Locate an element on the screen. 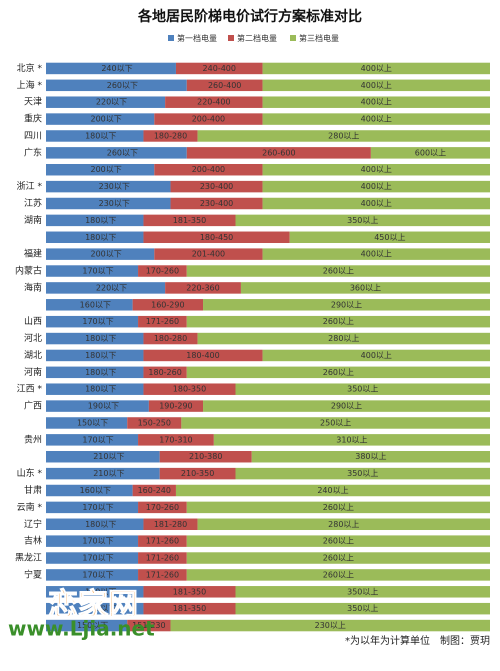 The height and width of the screenshot is (671, 500). y-tick-label: 天津 is located at coordinates (33, 102).